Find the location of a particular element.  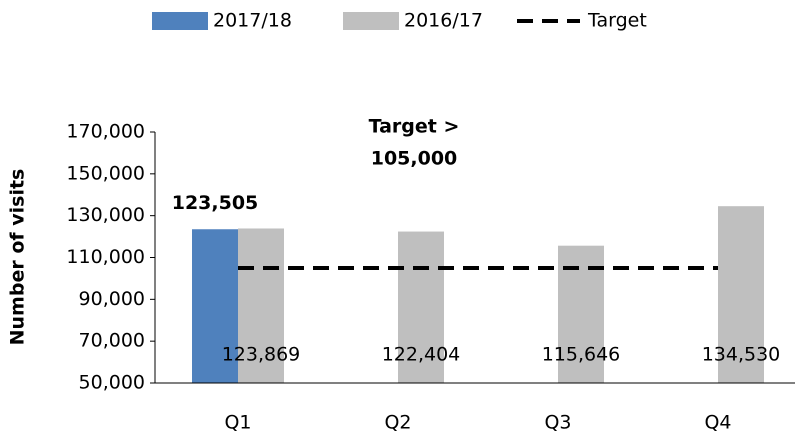

x-tick-label: Q3 is located at coordinates (557, 423).